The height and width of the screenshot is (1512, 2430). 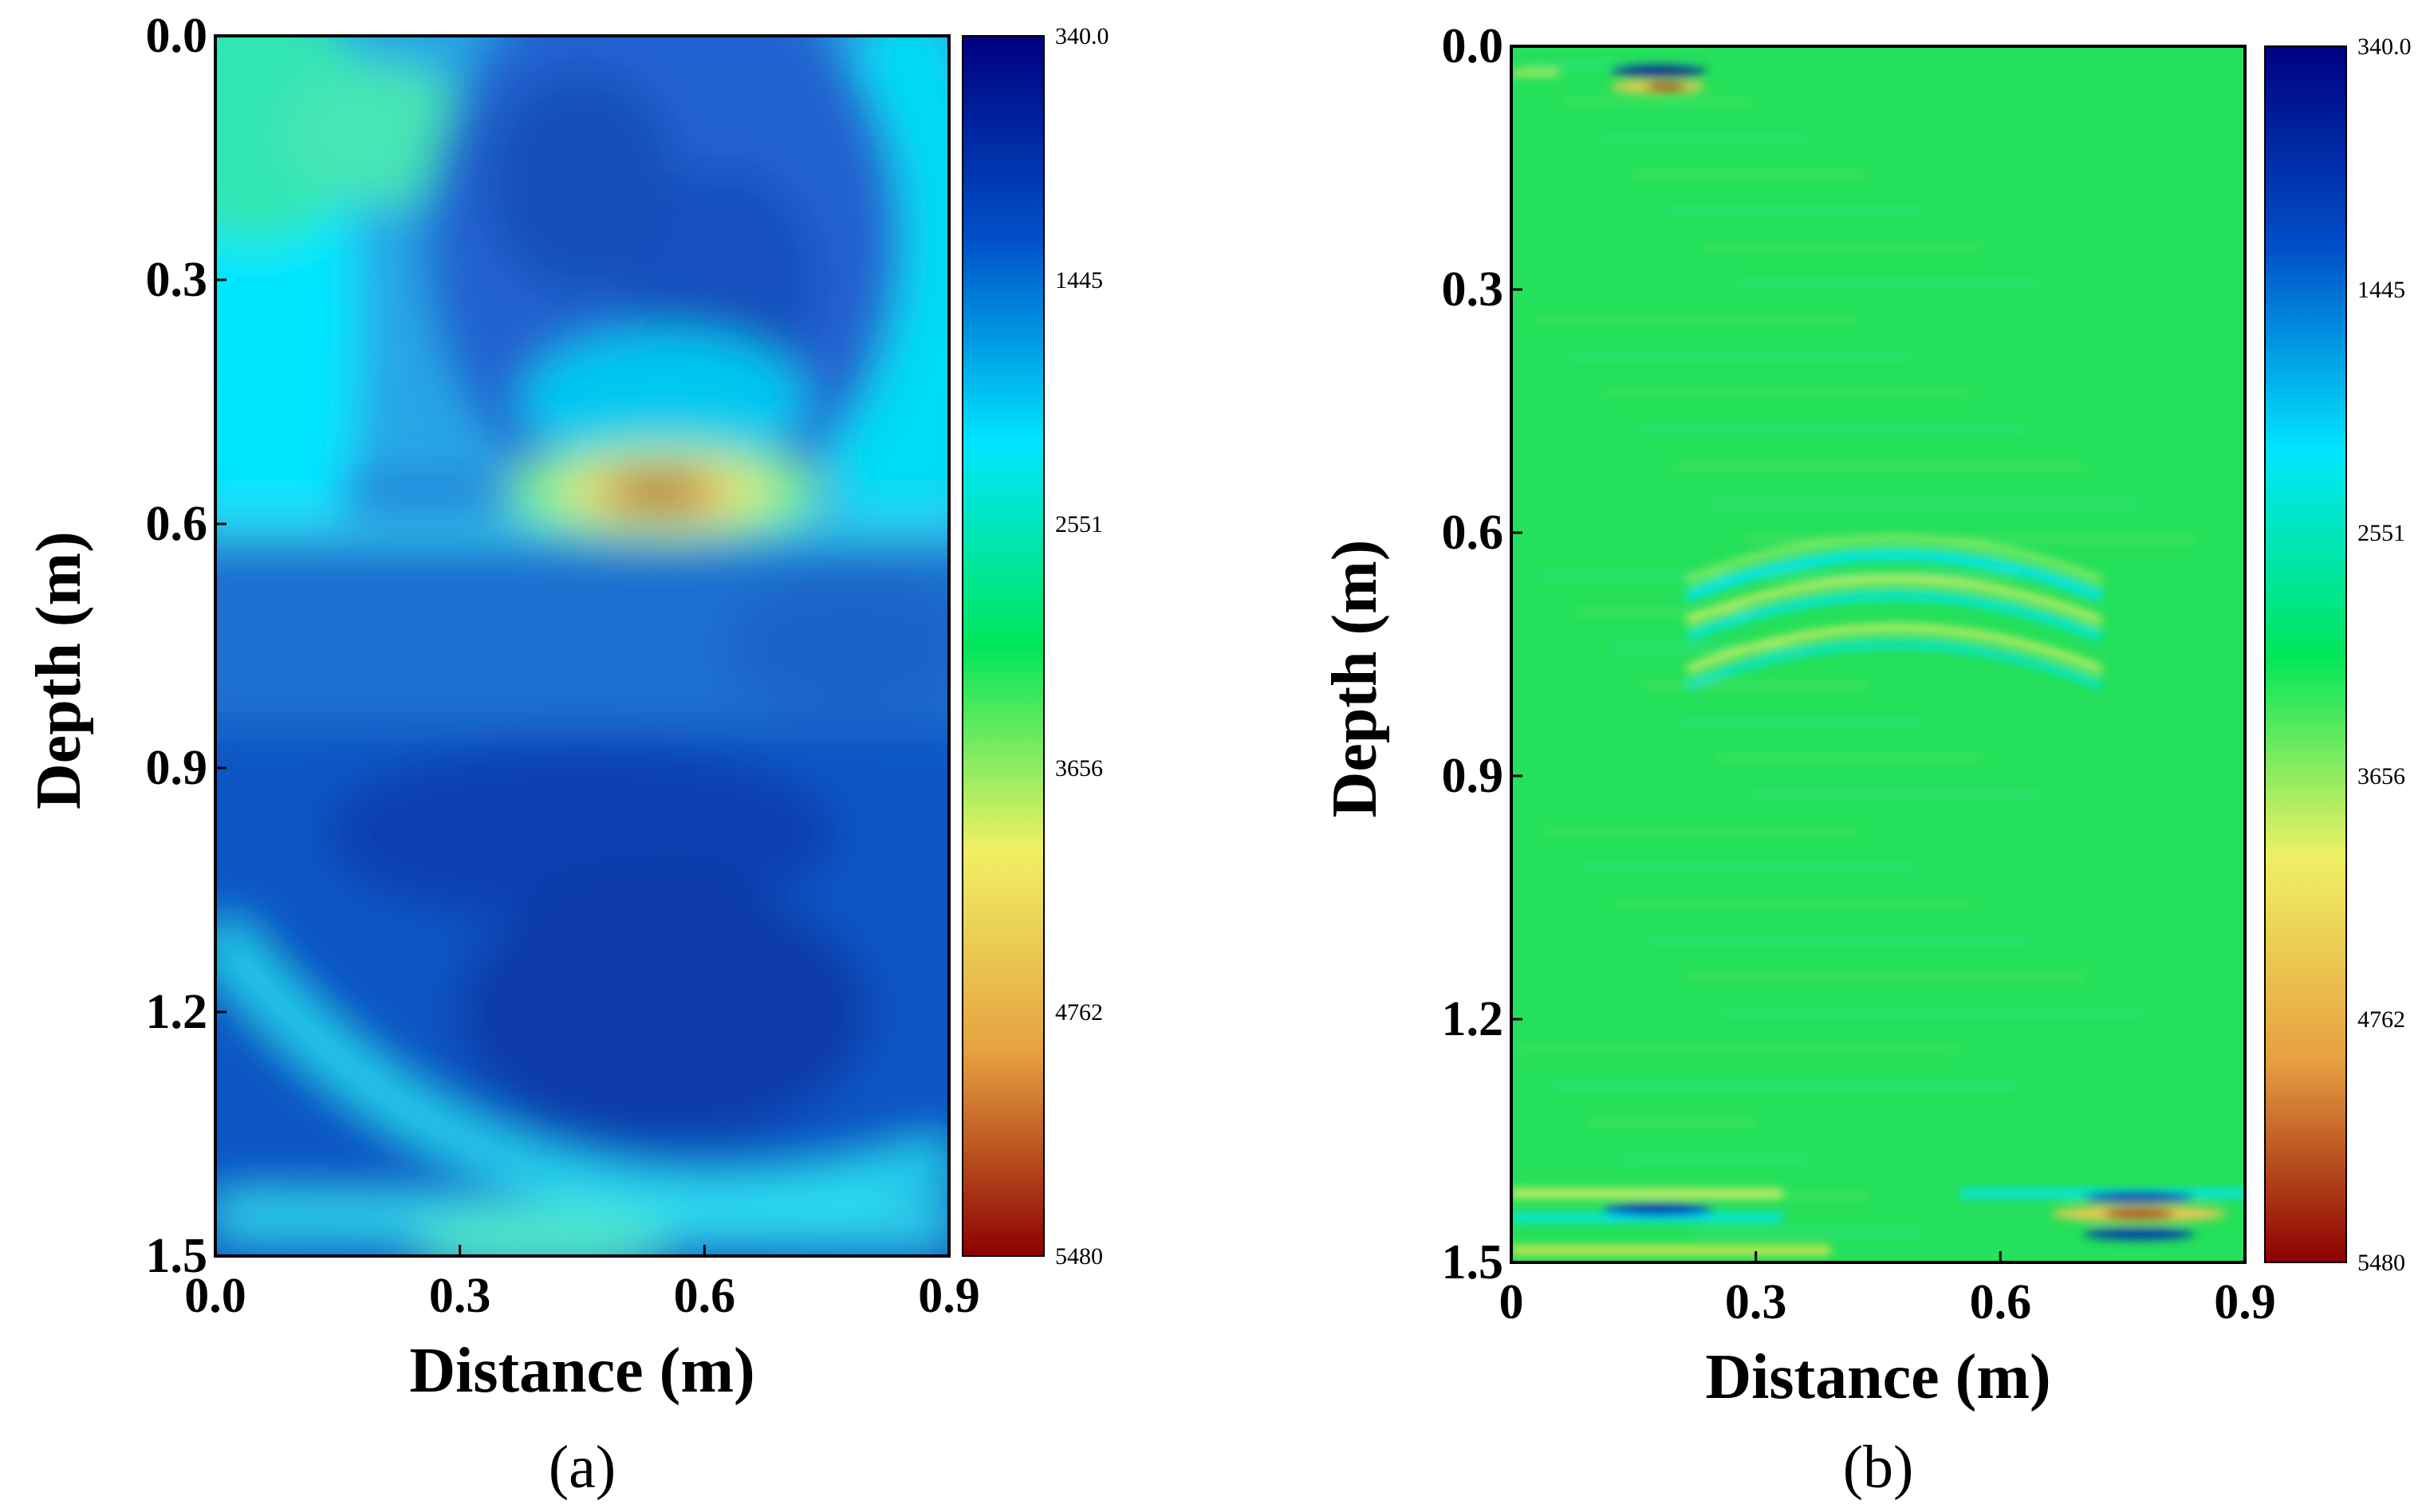 What do you see at coordinates (1512, 1302) in the screenshot?
I see `x-tick-label: 0` at bounding box center [1512, 1302].